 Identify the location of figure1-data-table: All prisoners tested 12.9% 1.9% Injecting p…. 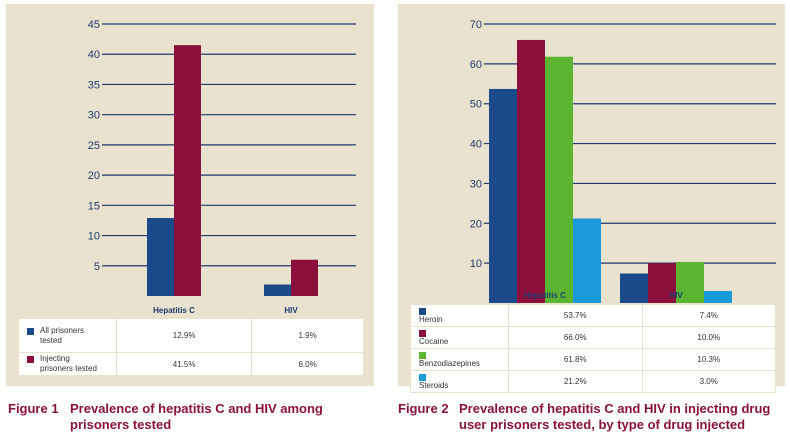
(191, 347).